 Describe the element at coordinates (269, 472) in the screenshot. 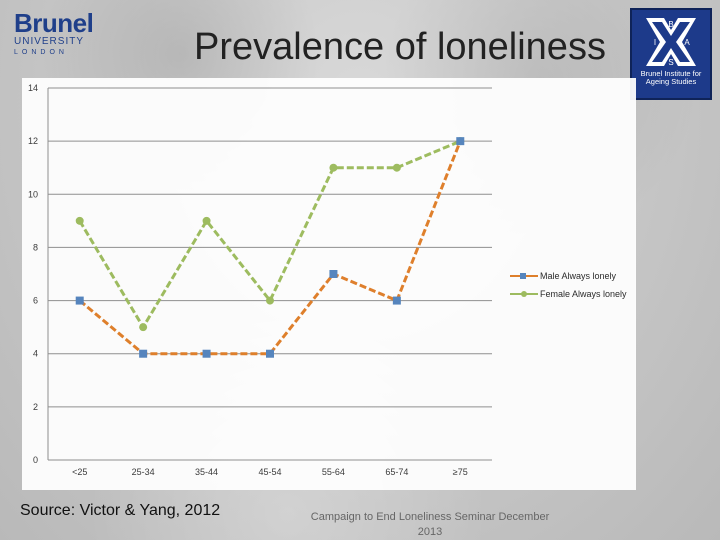

I see `x-tick-label: 45-54` at that location.